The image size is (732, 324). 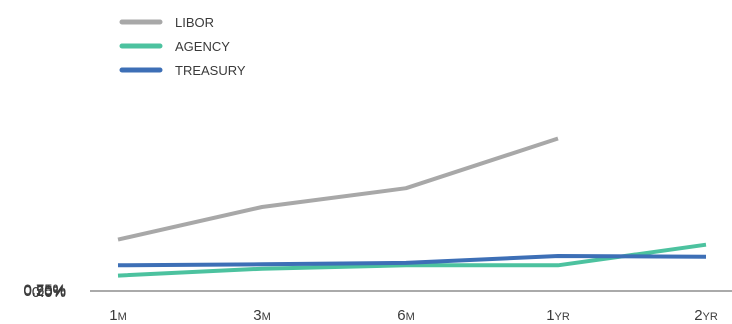 What do you see at coordinates (377, 302) in the screenshot?
I see `axes: 0.0%0.25%0.50%0.75%1M 3M 6M 1YR 2YR` at bounding box center [377, 302].